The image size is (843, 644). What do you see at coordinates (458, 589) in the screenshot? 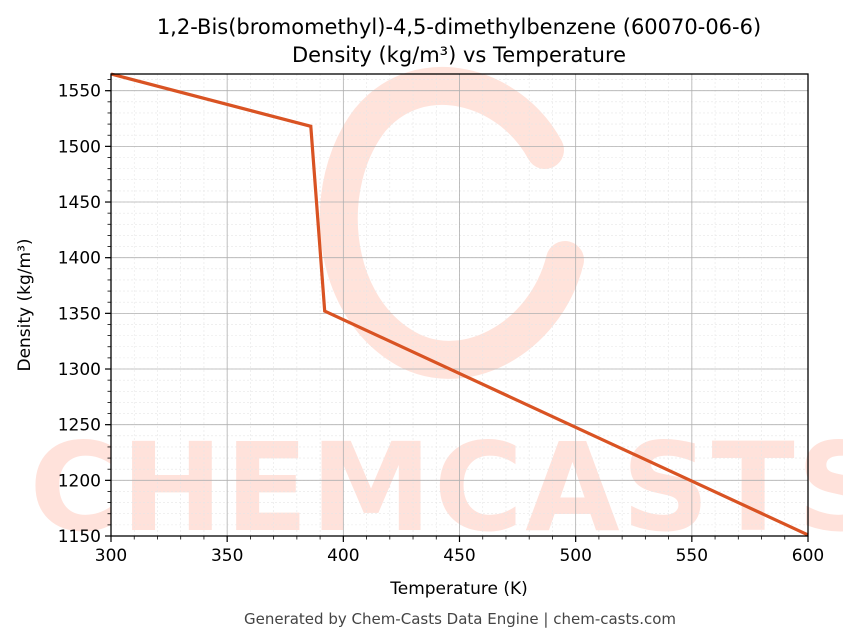
I see `x-axis-label: Temperature (K)` at bounding box center [458, 589].